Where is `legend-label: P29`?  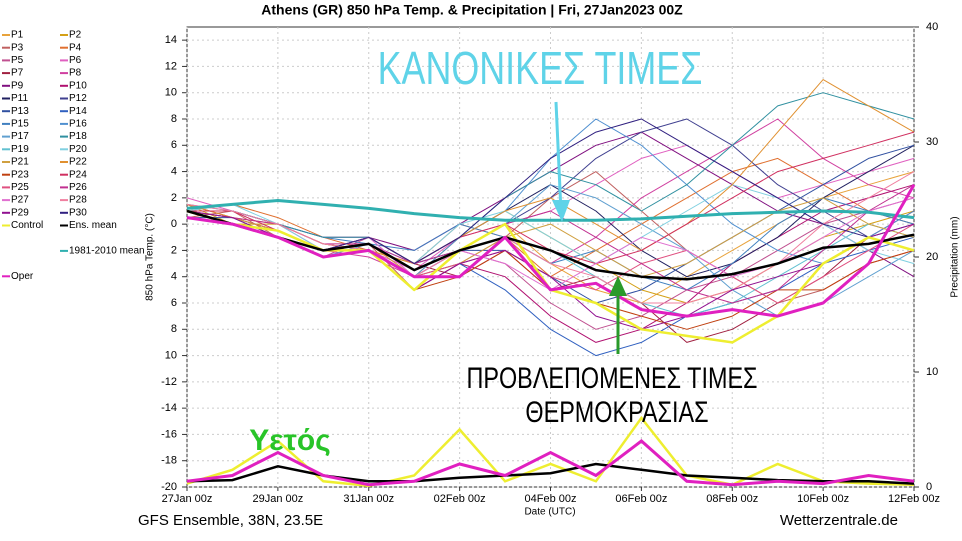 legend-label: P29 is located at coordinates (20, 212).